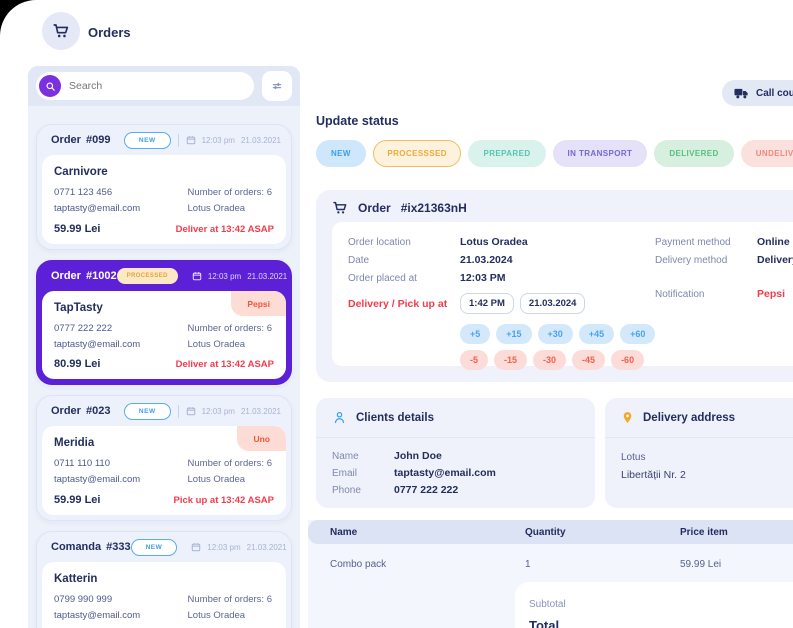 This screenshot has width=793, height=628. What do you see at coordinates (693, 242) in the screenshot?
I see `payment-method-label: Payment method` at bounding box center [693, 242].